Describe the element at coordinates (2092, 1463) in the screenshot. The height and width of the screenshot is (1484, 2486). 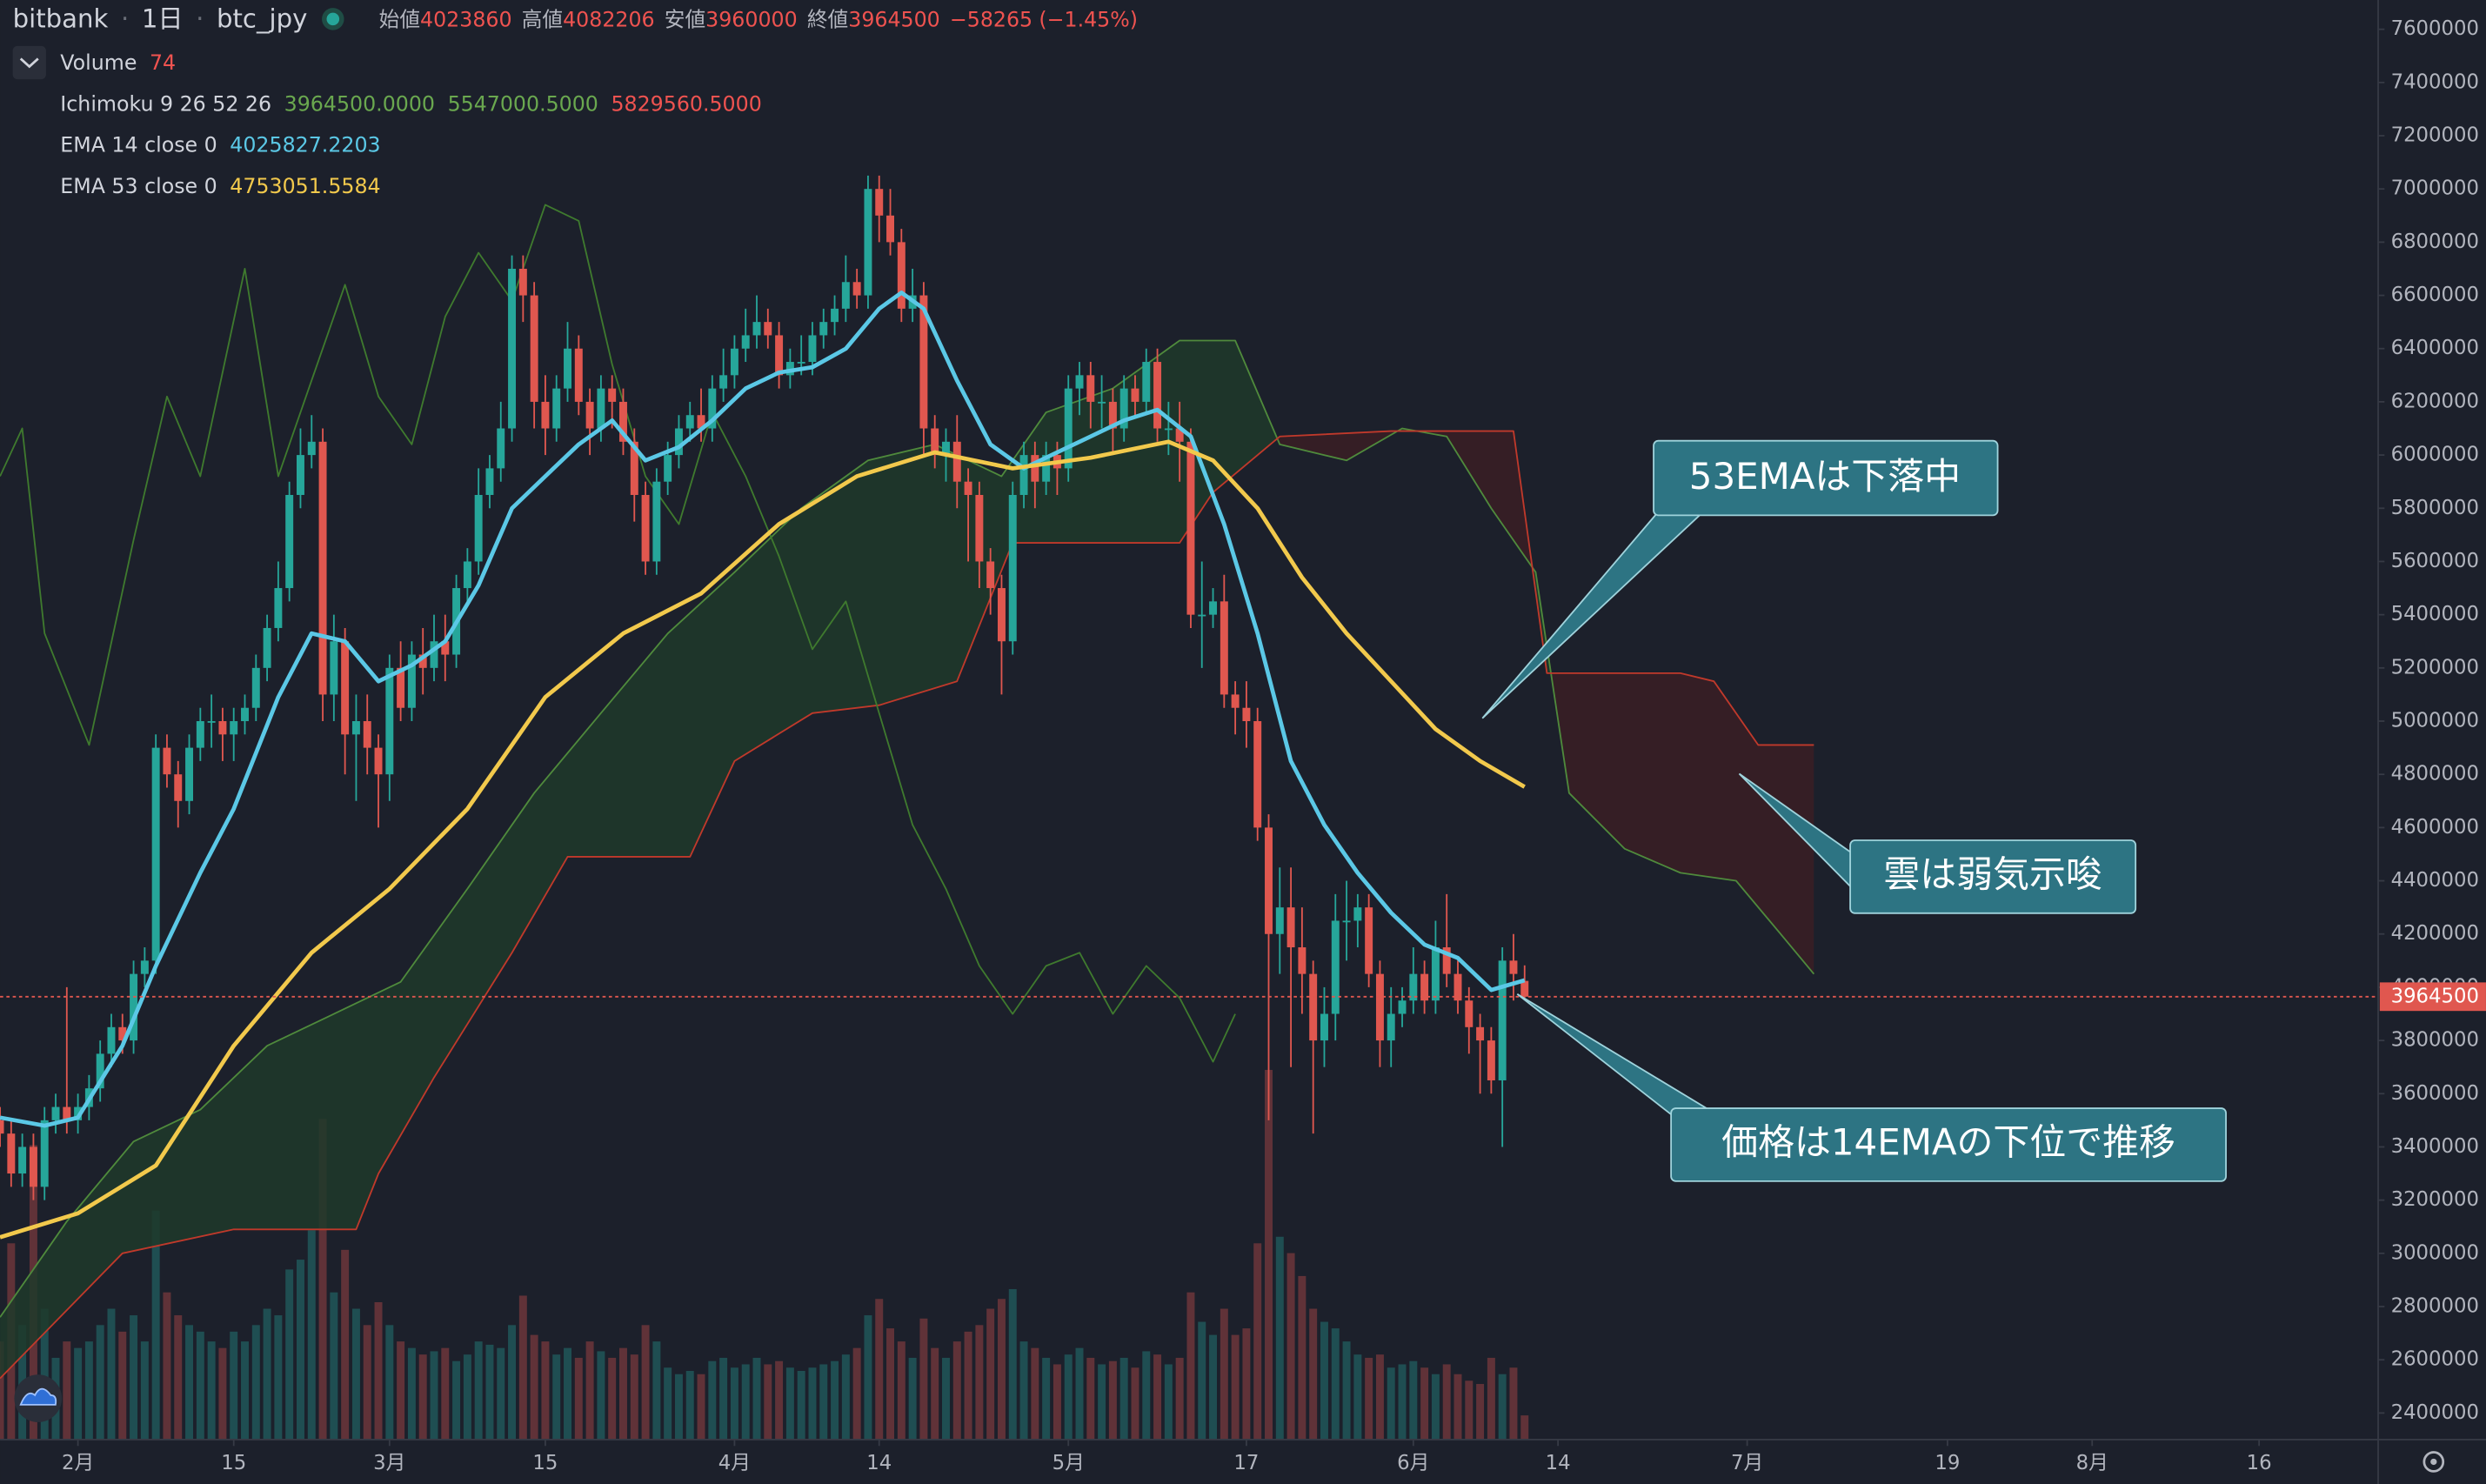
I see `x-tick-label: 8月` at that location.